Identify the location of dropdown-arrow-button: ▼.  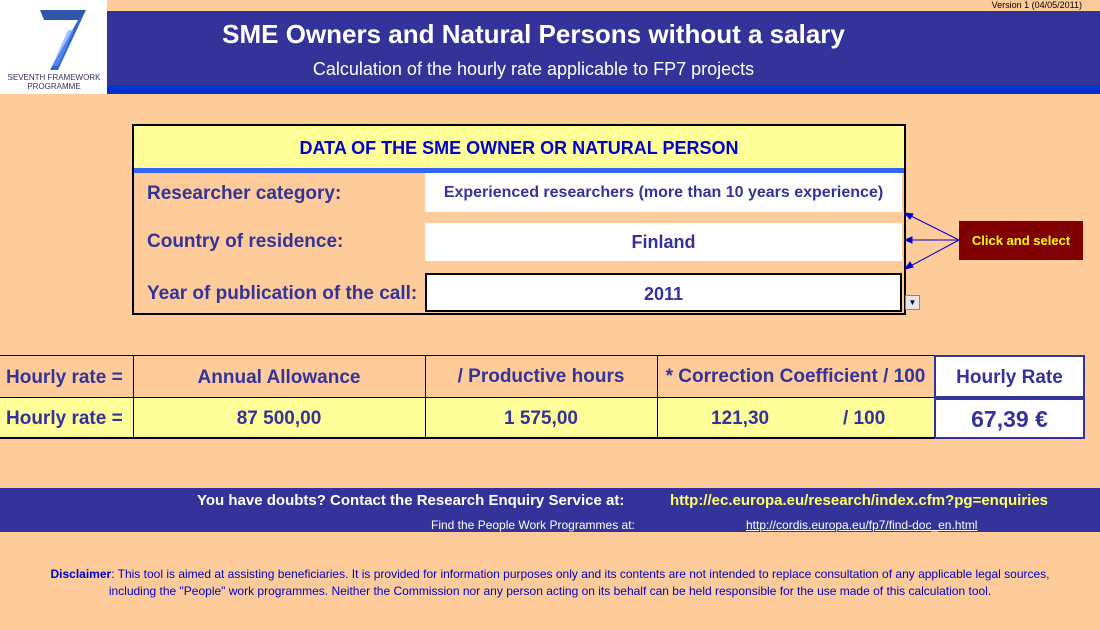
(912, 302).